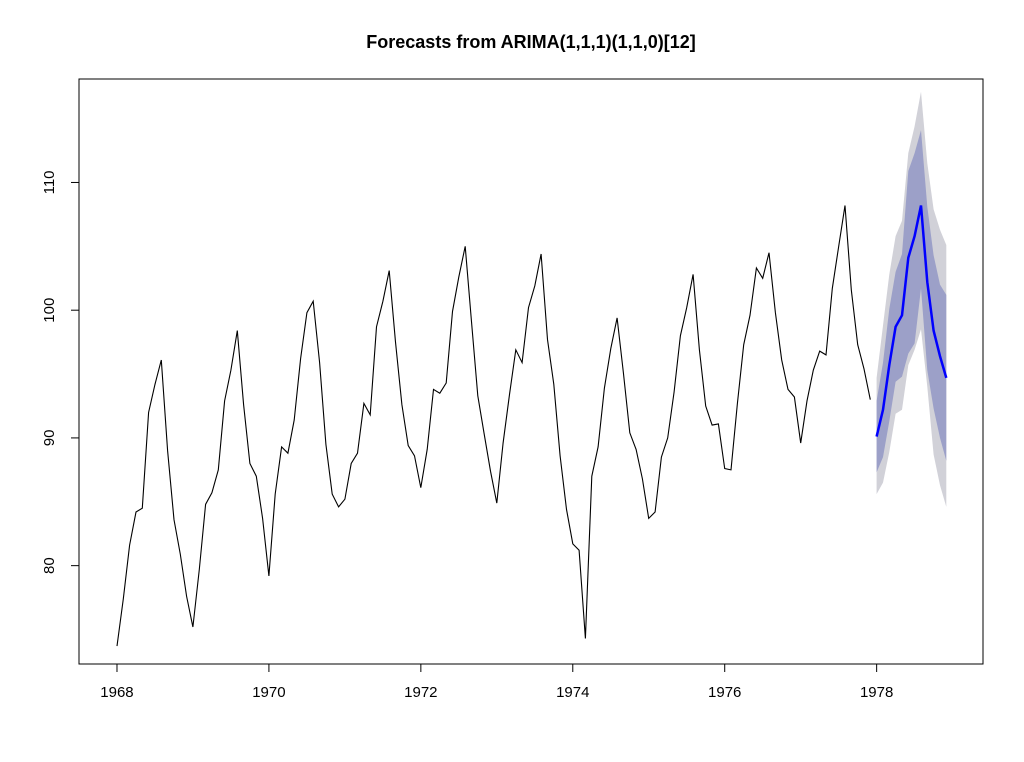  I want to click on x-tick-label: 1978, so click(876, 692).